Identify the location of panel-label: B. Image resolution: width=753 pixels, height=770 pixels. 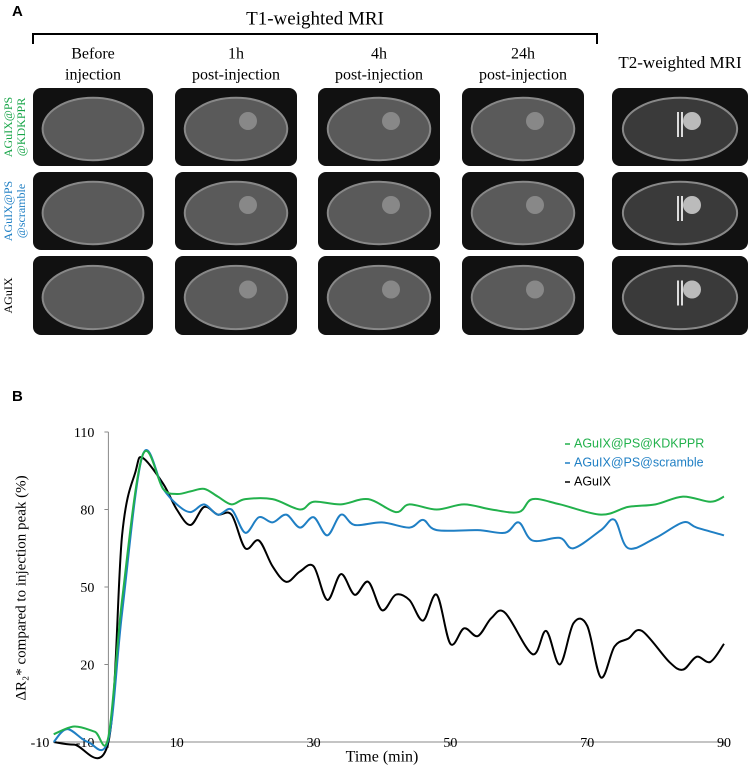
(17, 396).